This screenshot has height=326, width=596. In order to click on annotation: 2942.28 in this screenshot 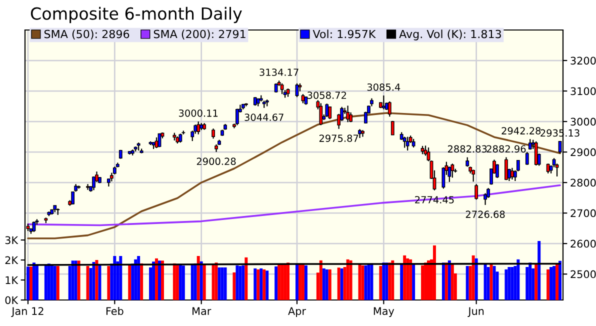, I will do `click(521, 130)`.